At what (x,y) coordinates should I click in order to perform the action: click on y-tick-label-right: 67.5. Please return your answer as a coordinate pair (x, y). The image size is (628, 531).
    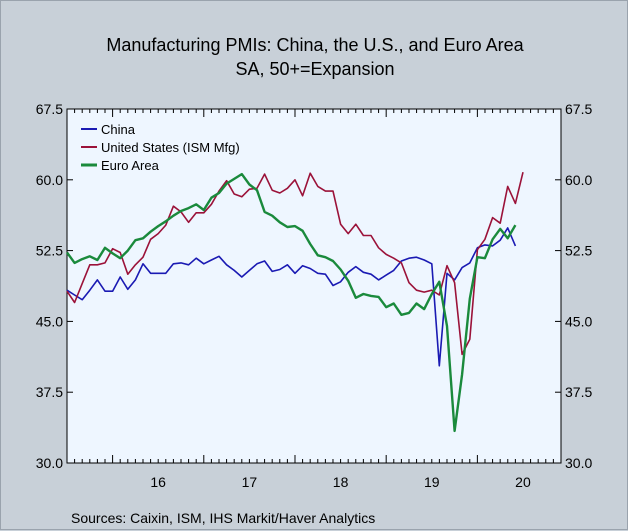
    Looking at the image, I should click on (578, 109).